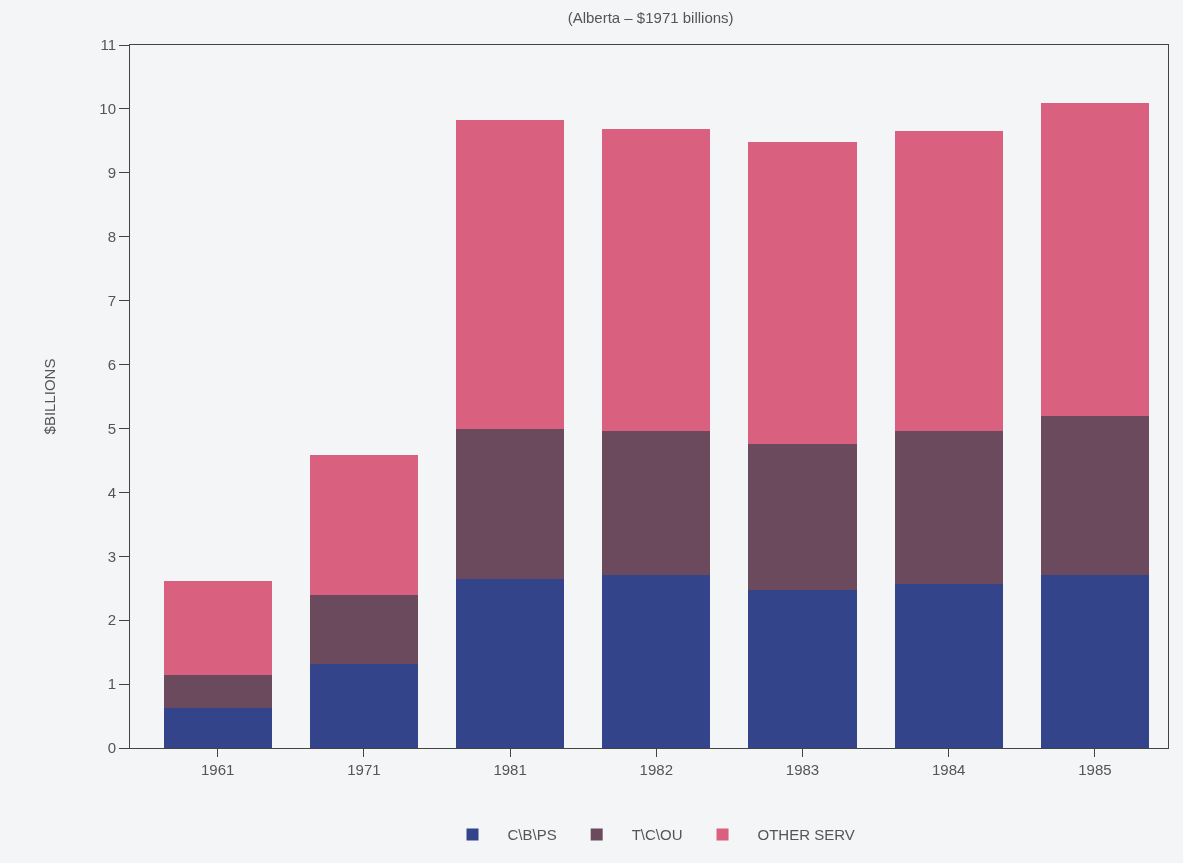  Describe the element at coordinates (1095, 769) in the screenshot. I see `x-tick-label: 1985` at that location.